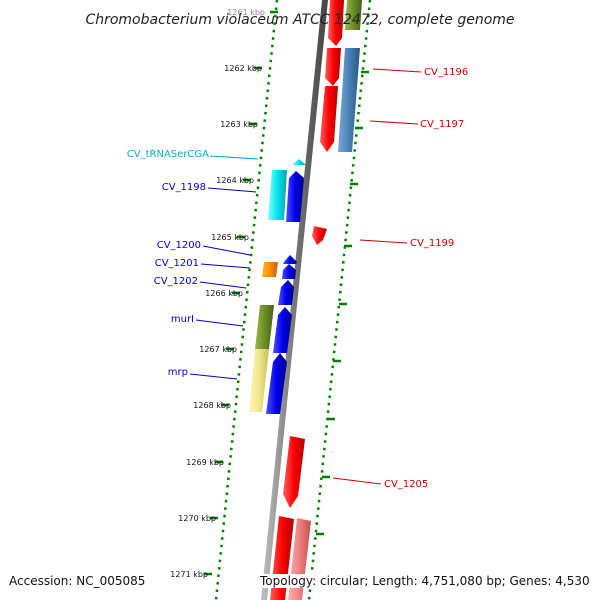  Describe the element at coordinates (176, 281) in the screenshot. I see `gene-label-CV_1202: CV_1202` at that location.